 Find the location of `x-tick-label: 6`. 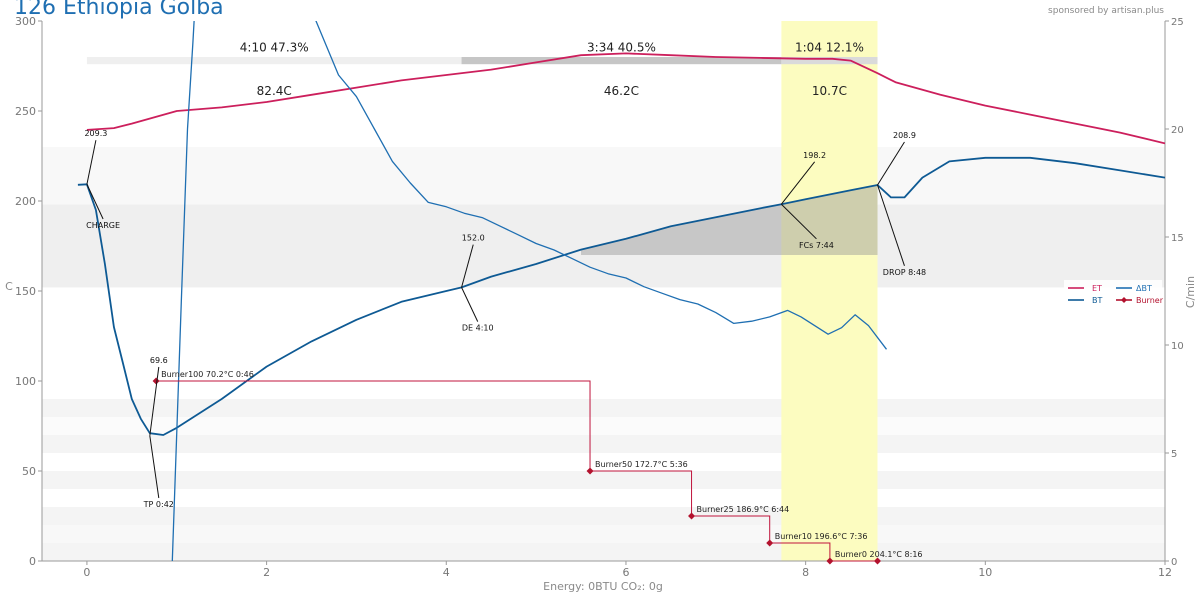

x-tick-label: 6 is located at coordinates (625, 572).